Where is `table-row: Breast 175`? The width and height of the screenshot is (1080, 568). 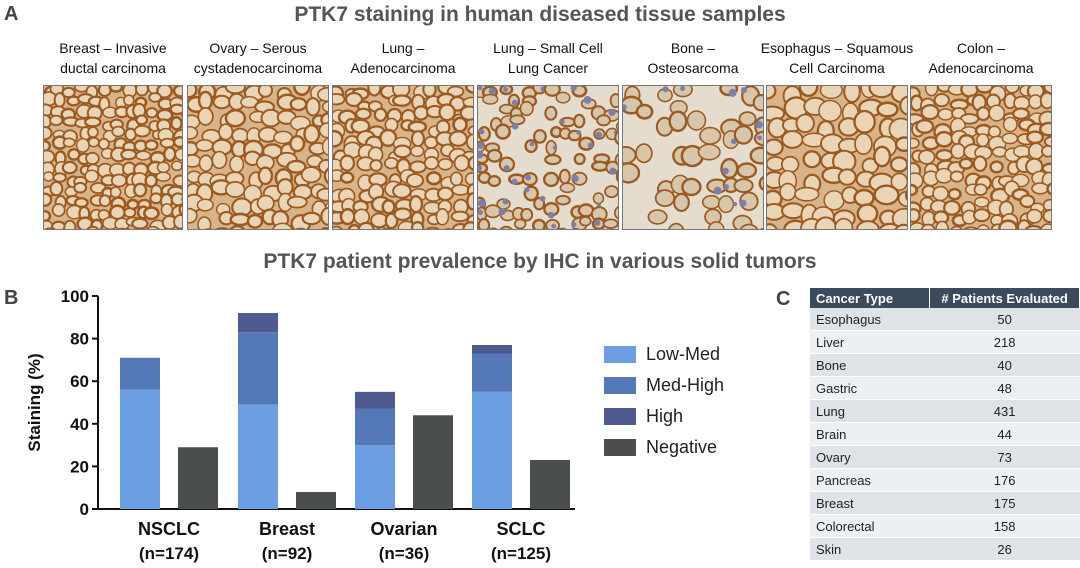 table-row: Breast 175 is located at coordinates (945, 503).